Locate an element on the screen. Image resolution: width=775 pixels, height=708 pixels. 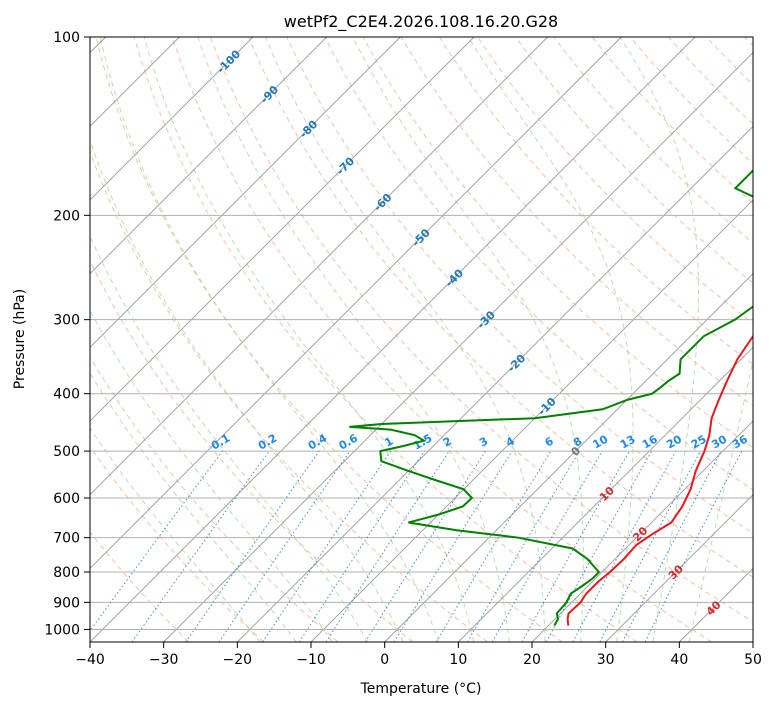
mixing-ratio-label: 30 is located at coordinates (719, 441).